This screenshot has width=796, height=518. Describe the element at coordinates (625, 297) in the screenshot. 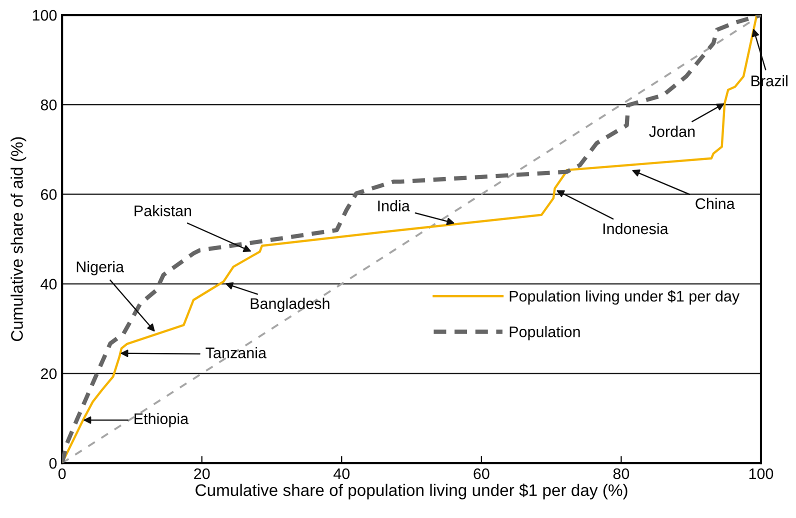

I see `legend-label: Population living under $1 per day` at that location.